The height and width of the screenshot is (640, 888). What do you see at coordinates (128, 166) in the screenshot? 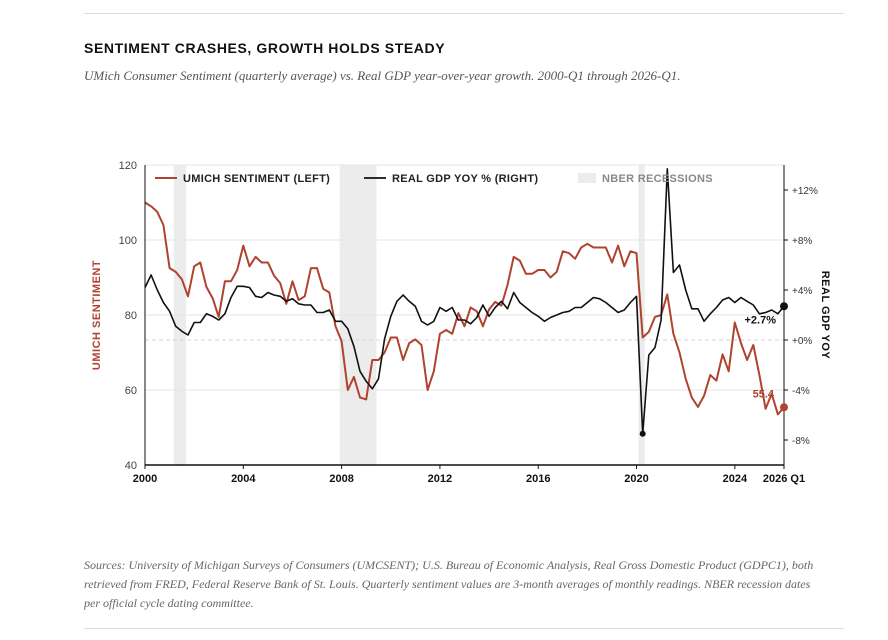
I see `left-tick-label: 120` at bounding box center [128, 166].